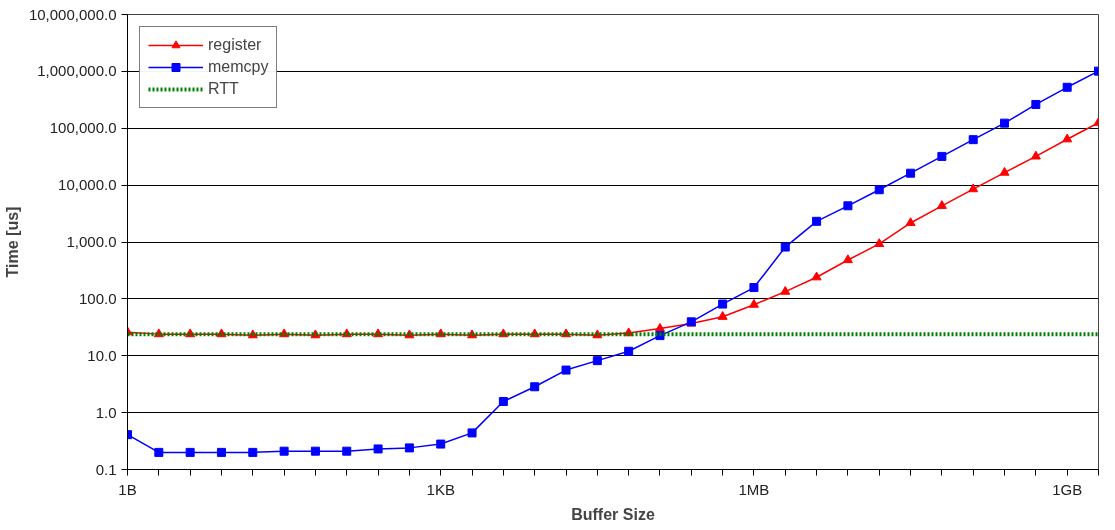 This screenshot has width=1115, height=530. What do you see at coordinates (127, 489) in the screenshot?
I see `x-tick-label: 1B` at bounding box center [127, 489].